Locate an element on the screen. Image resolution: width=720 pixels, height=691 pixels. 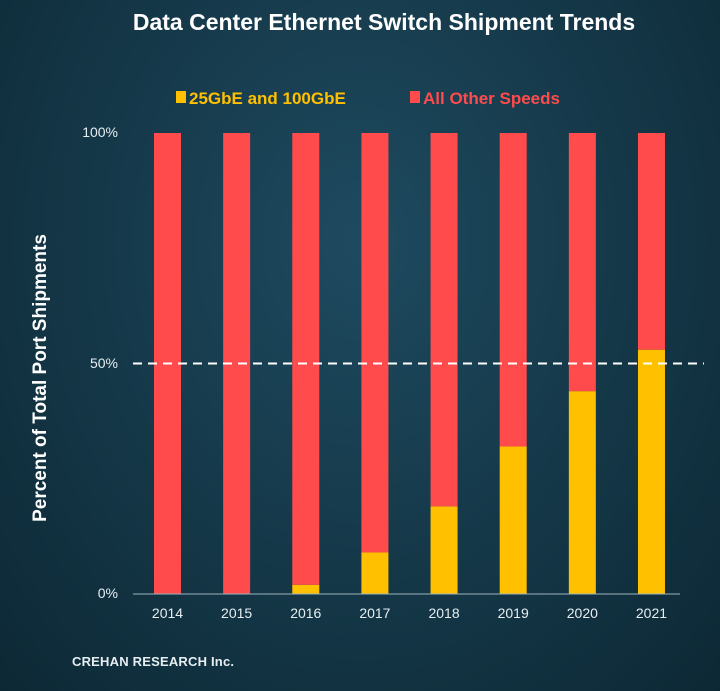
x-tick-label: 2014 is located at coordinates (167, 613).